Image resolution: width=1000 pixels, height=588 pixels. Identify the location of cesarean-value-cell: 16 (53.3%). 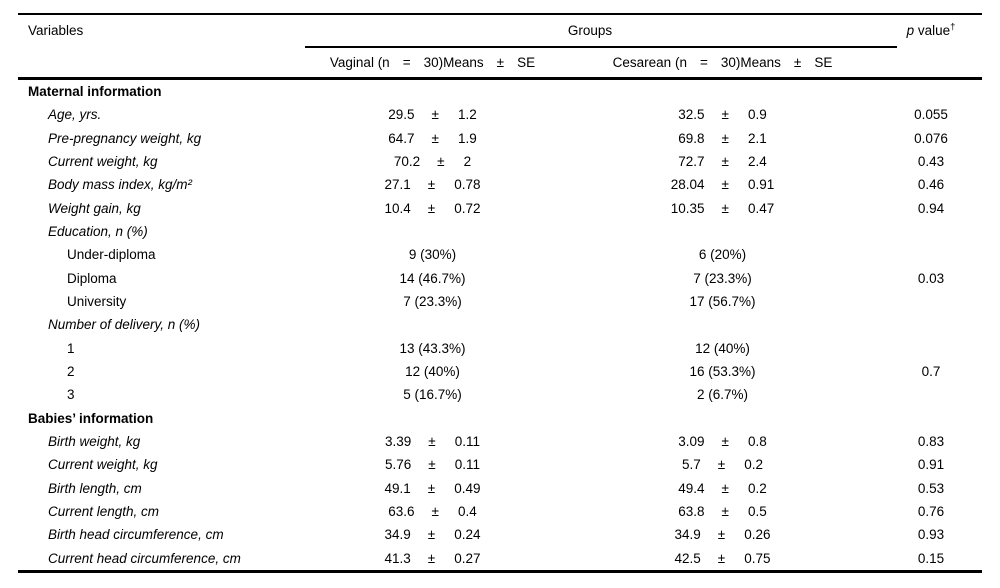
(722, 371).